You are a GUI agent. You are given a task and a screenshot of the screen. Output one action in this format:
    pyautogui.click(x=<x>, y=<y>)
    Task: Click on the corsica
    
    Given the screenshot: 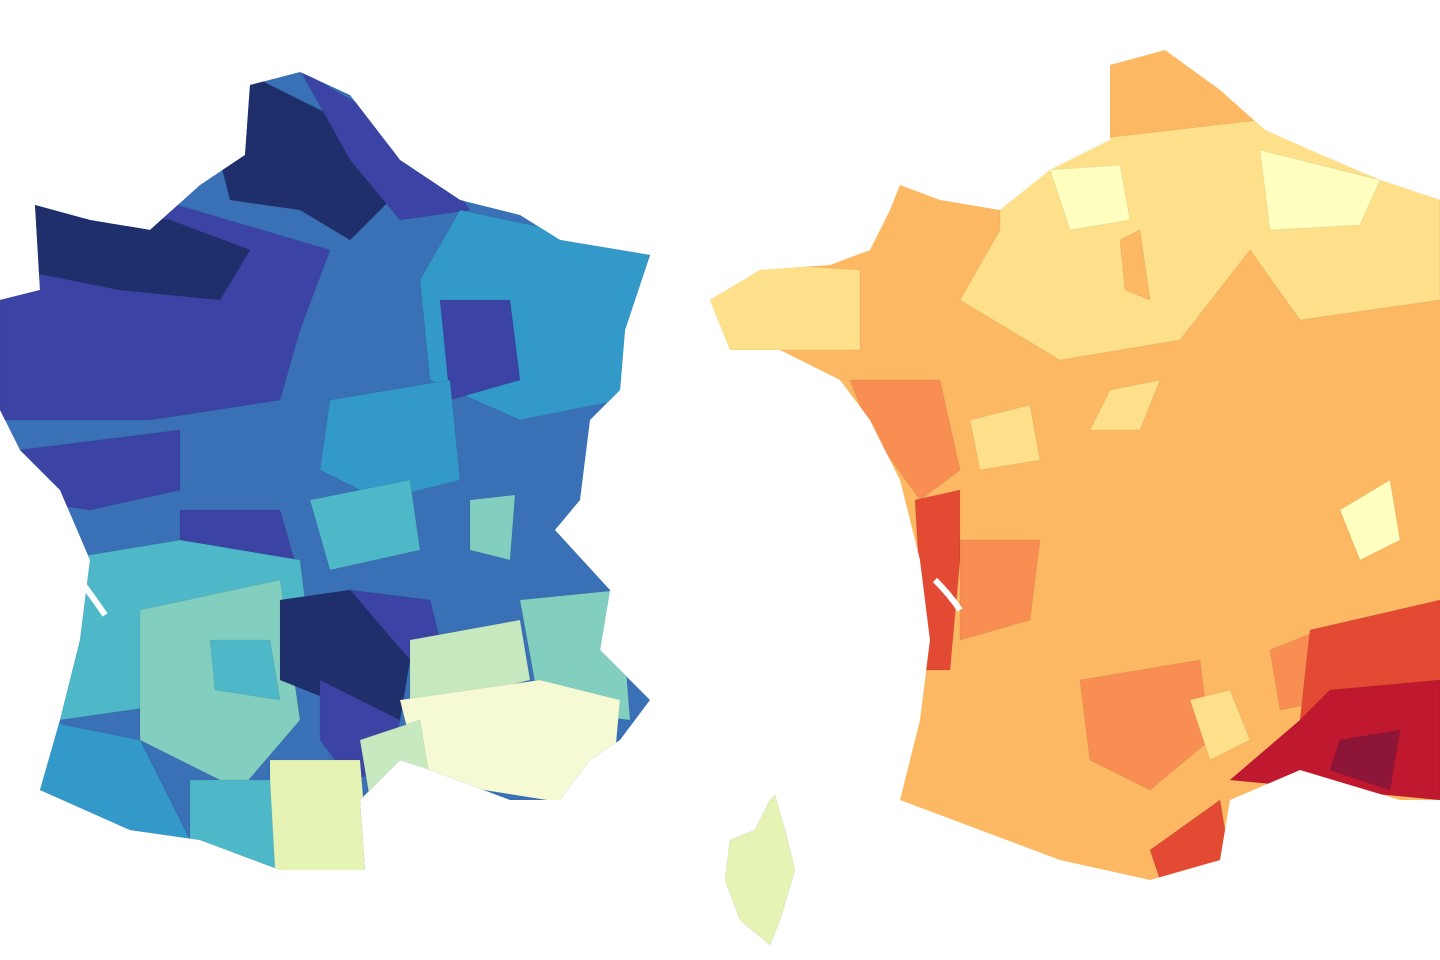 What is the action you would take?
    pyautogui.click(x=760, y=870)
    